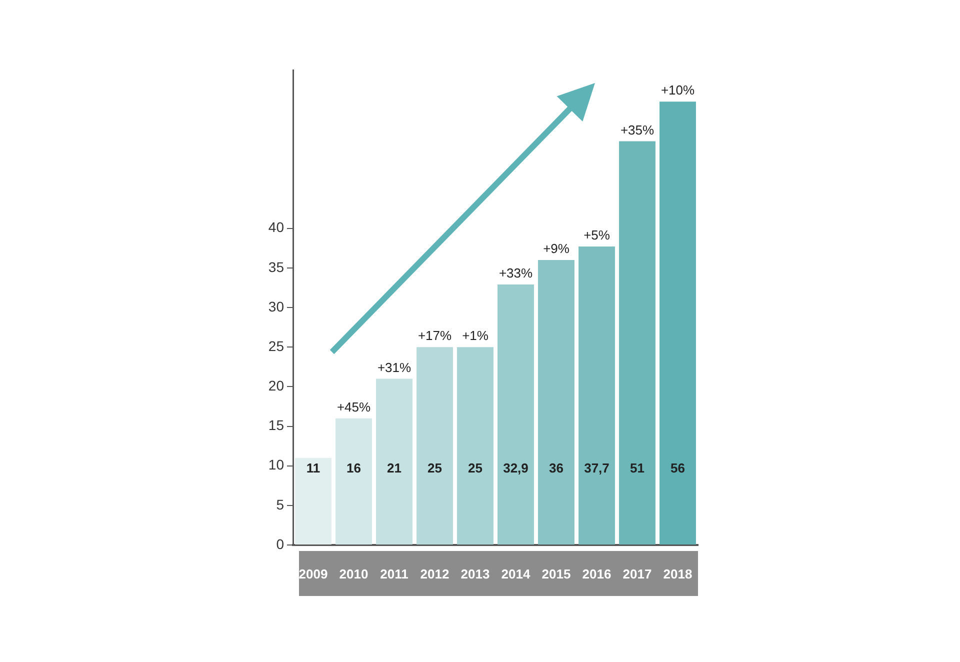 Image resolution: width=960 pixels, height=662 pixels. What do you see at coordinates (475, 574) in the screenshot?
I see `x-tick-label: 2013` at bounding box center [475, 574].